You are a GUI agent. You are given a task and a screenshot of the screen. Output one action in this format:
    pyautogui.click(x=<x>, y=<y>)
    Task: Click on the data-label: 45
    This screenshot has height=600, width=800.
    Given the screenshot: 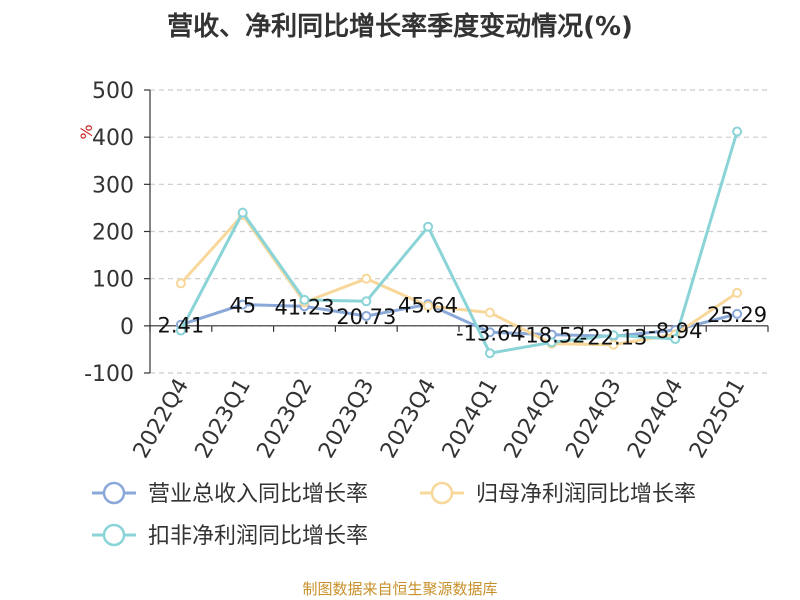 What is the action you would take?
    pyautogui.click(x=242, y=306)
    